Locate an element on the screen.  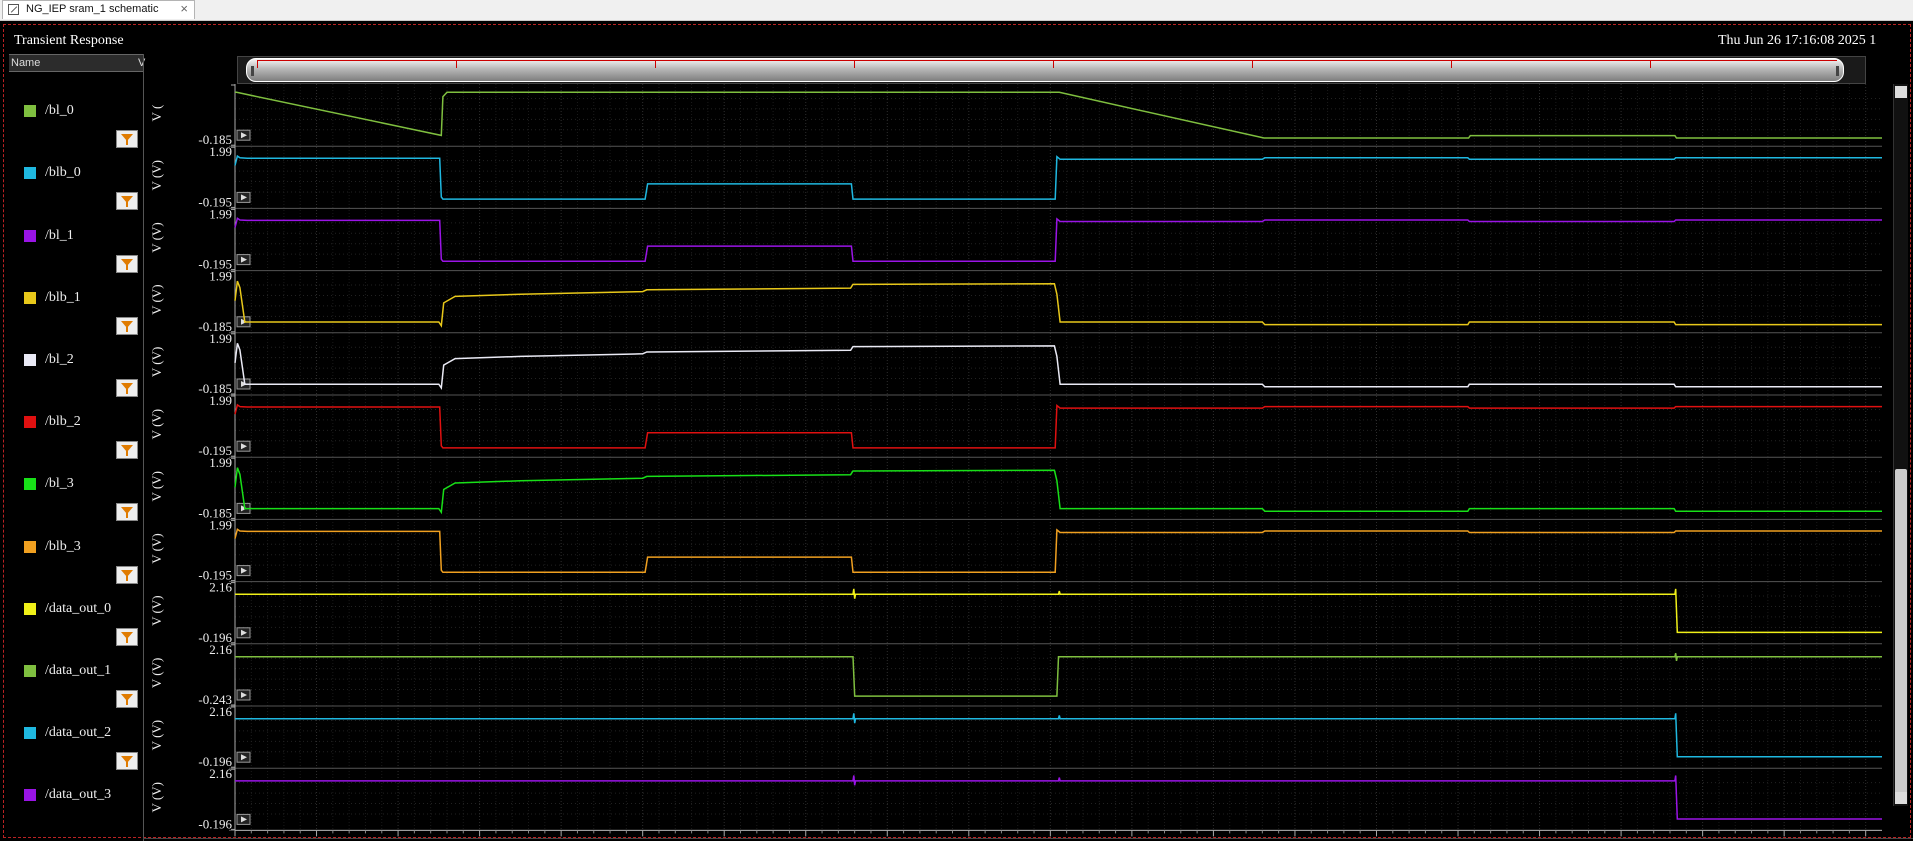
strip-blb_1: 1.99 -0.185 V (V) is located at coordinates (1015, 301).